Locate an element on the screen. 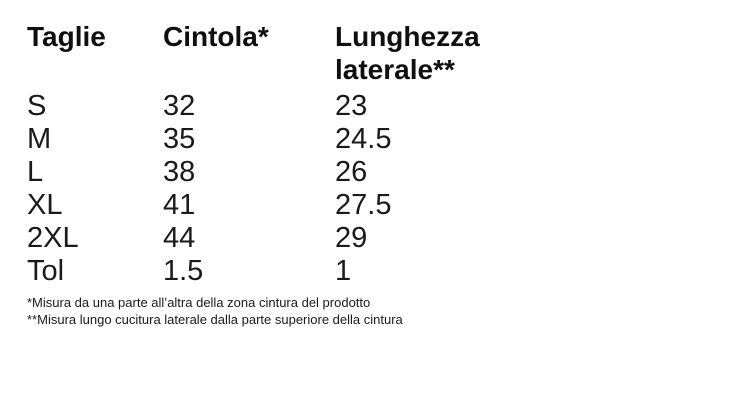 The image size is (755, 409). lunghezza-cell: 23 is located at coordinates (351, 106).